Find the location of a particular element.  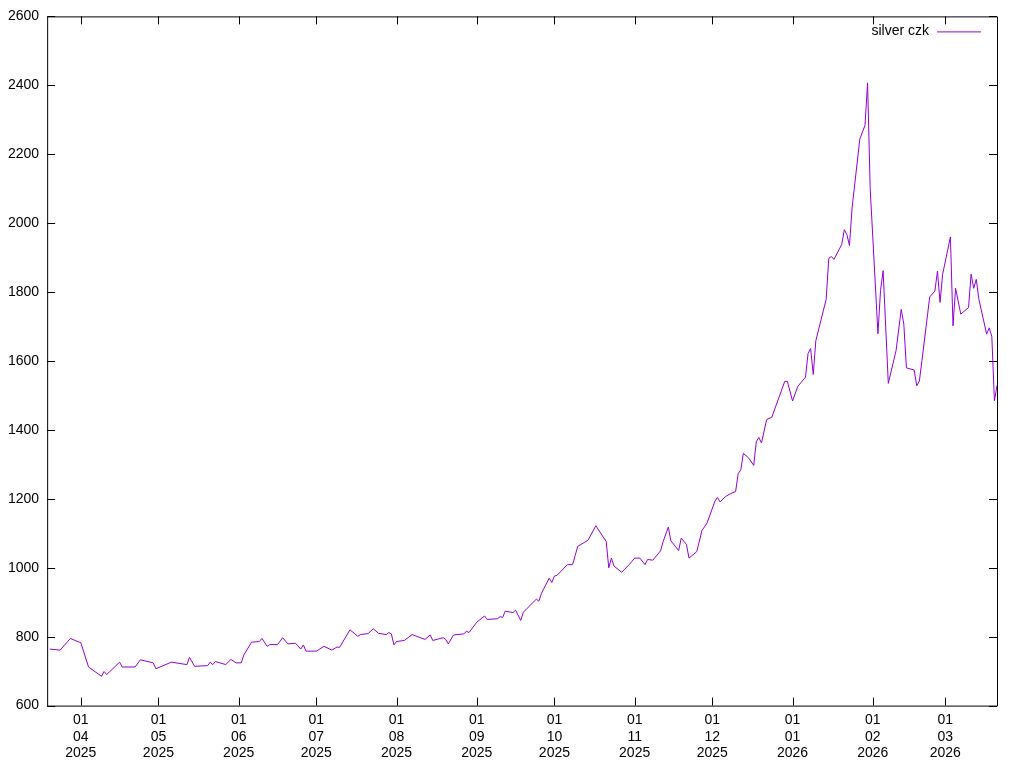

y-tick-label: 2000 is located at coordinates (23, 222).